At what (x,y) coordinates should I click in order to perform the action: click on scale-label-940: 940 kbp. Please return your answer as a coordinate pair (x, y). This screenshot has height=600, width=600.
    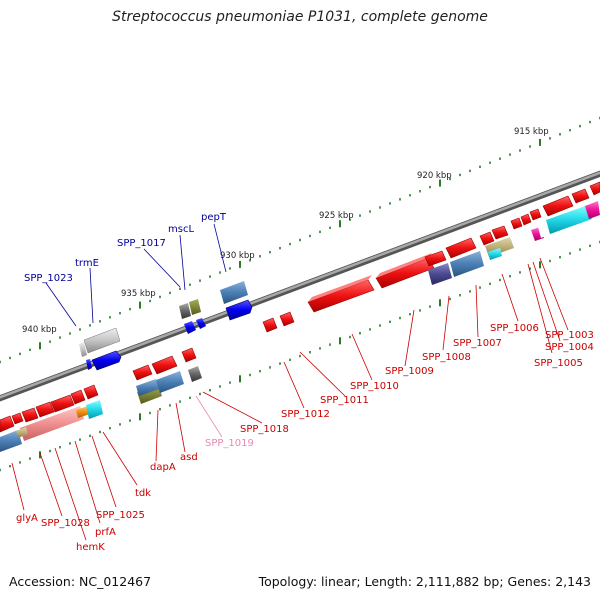
    Looking at the image, I should click on (39, 330).